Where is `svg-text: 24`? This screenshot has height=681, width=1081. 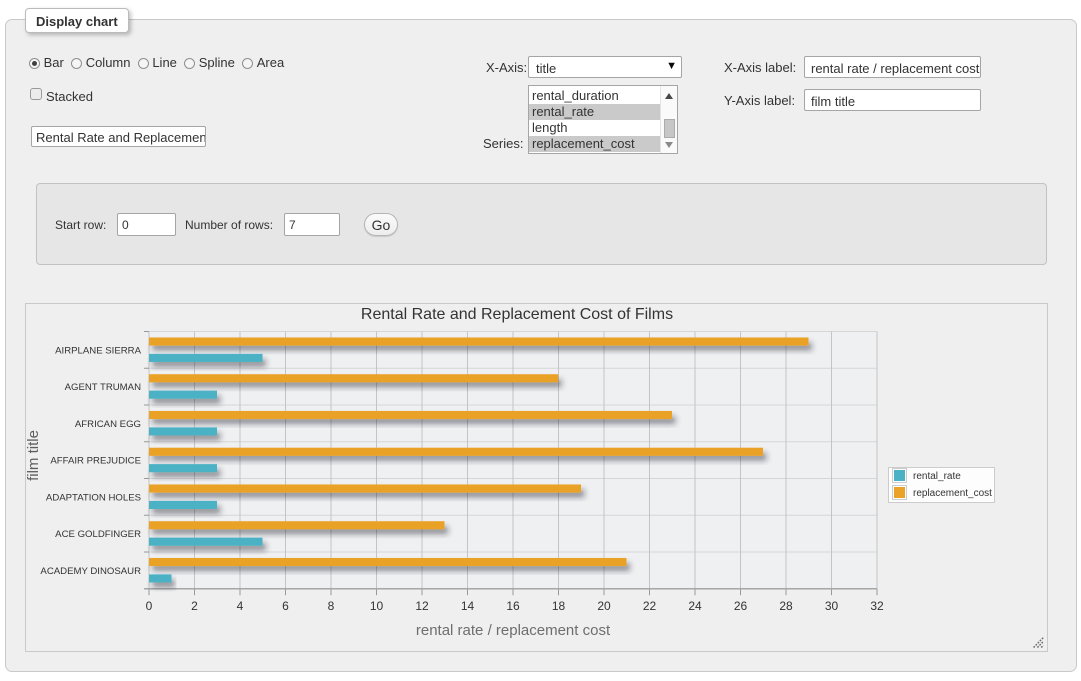 svg-text: 24 is located at coordinates (695, 606).